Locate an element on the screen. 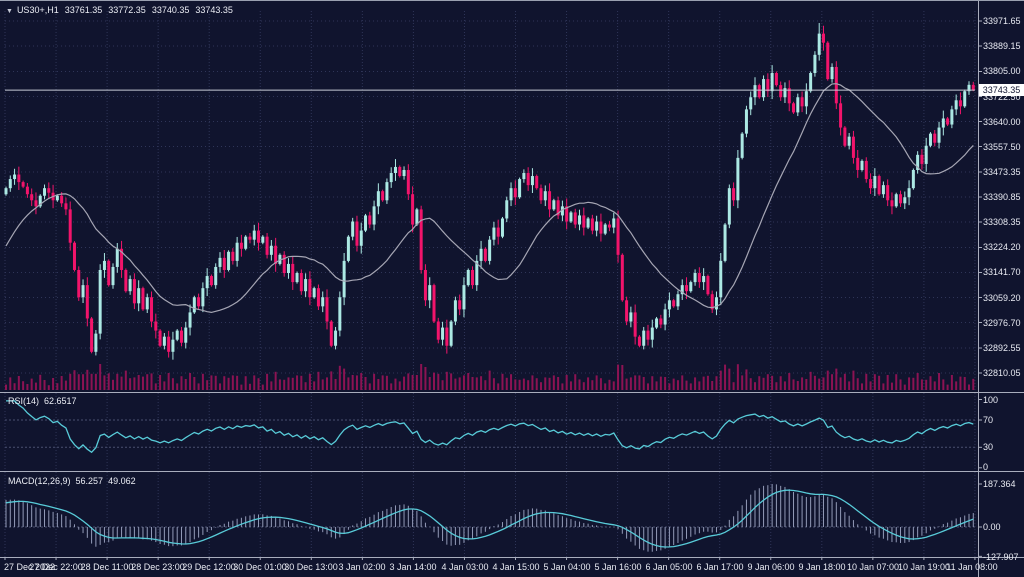 This screenshot has height=577, width=1024. price-axis-label: 32976.70 is located at coordinates (1002, 323).